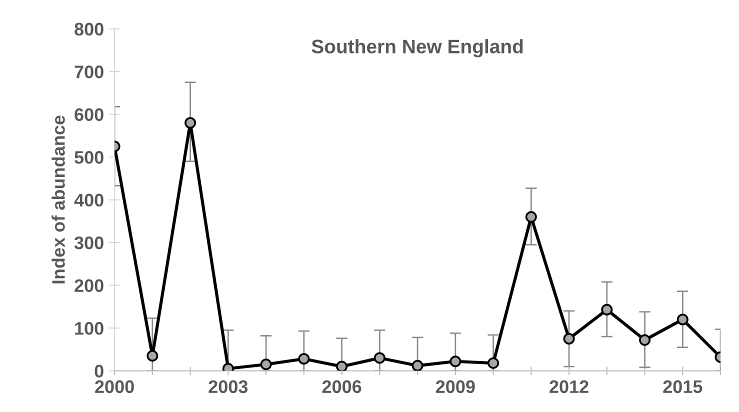  Describe the element at coordinates (89, 243) in the screenshot. I see `y-tick-label: 300` at that location.